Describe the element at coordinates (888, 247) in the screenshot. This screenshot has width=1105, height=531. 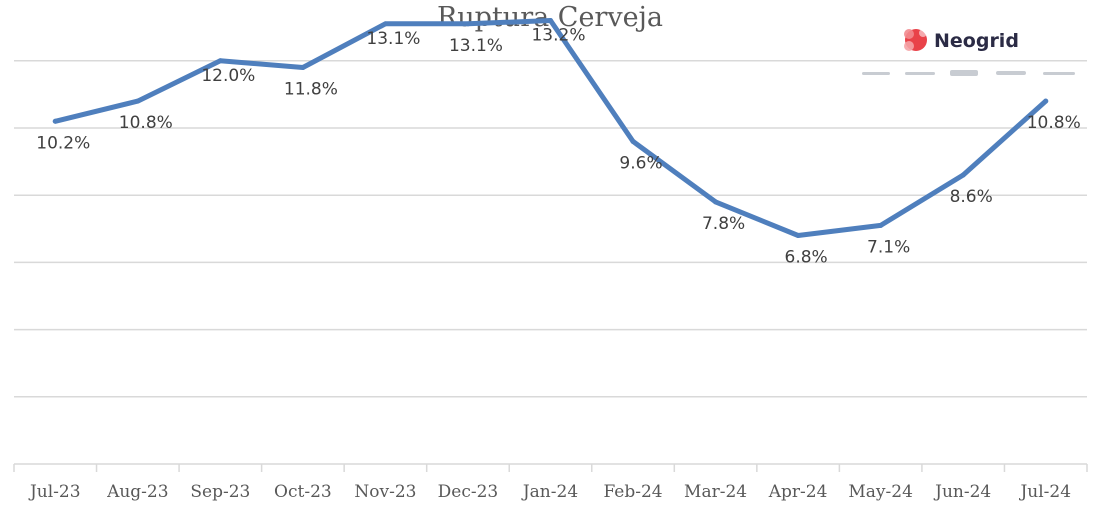
I see `data-label: 7.1%` at that location.